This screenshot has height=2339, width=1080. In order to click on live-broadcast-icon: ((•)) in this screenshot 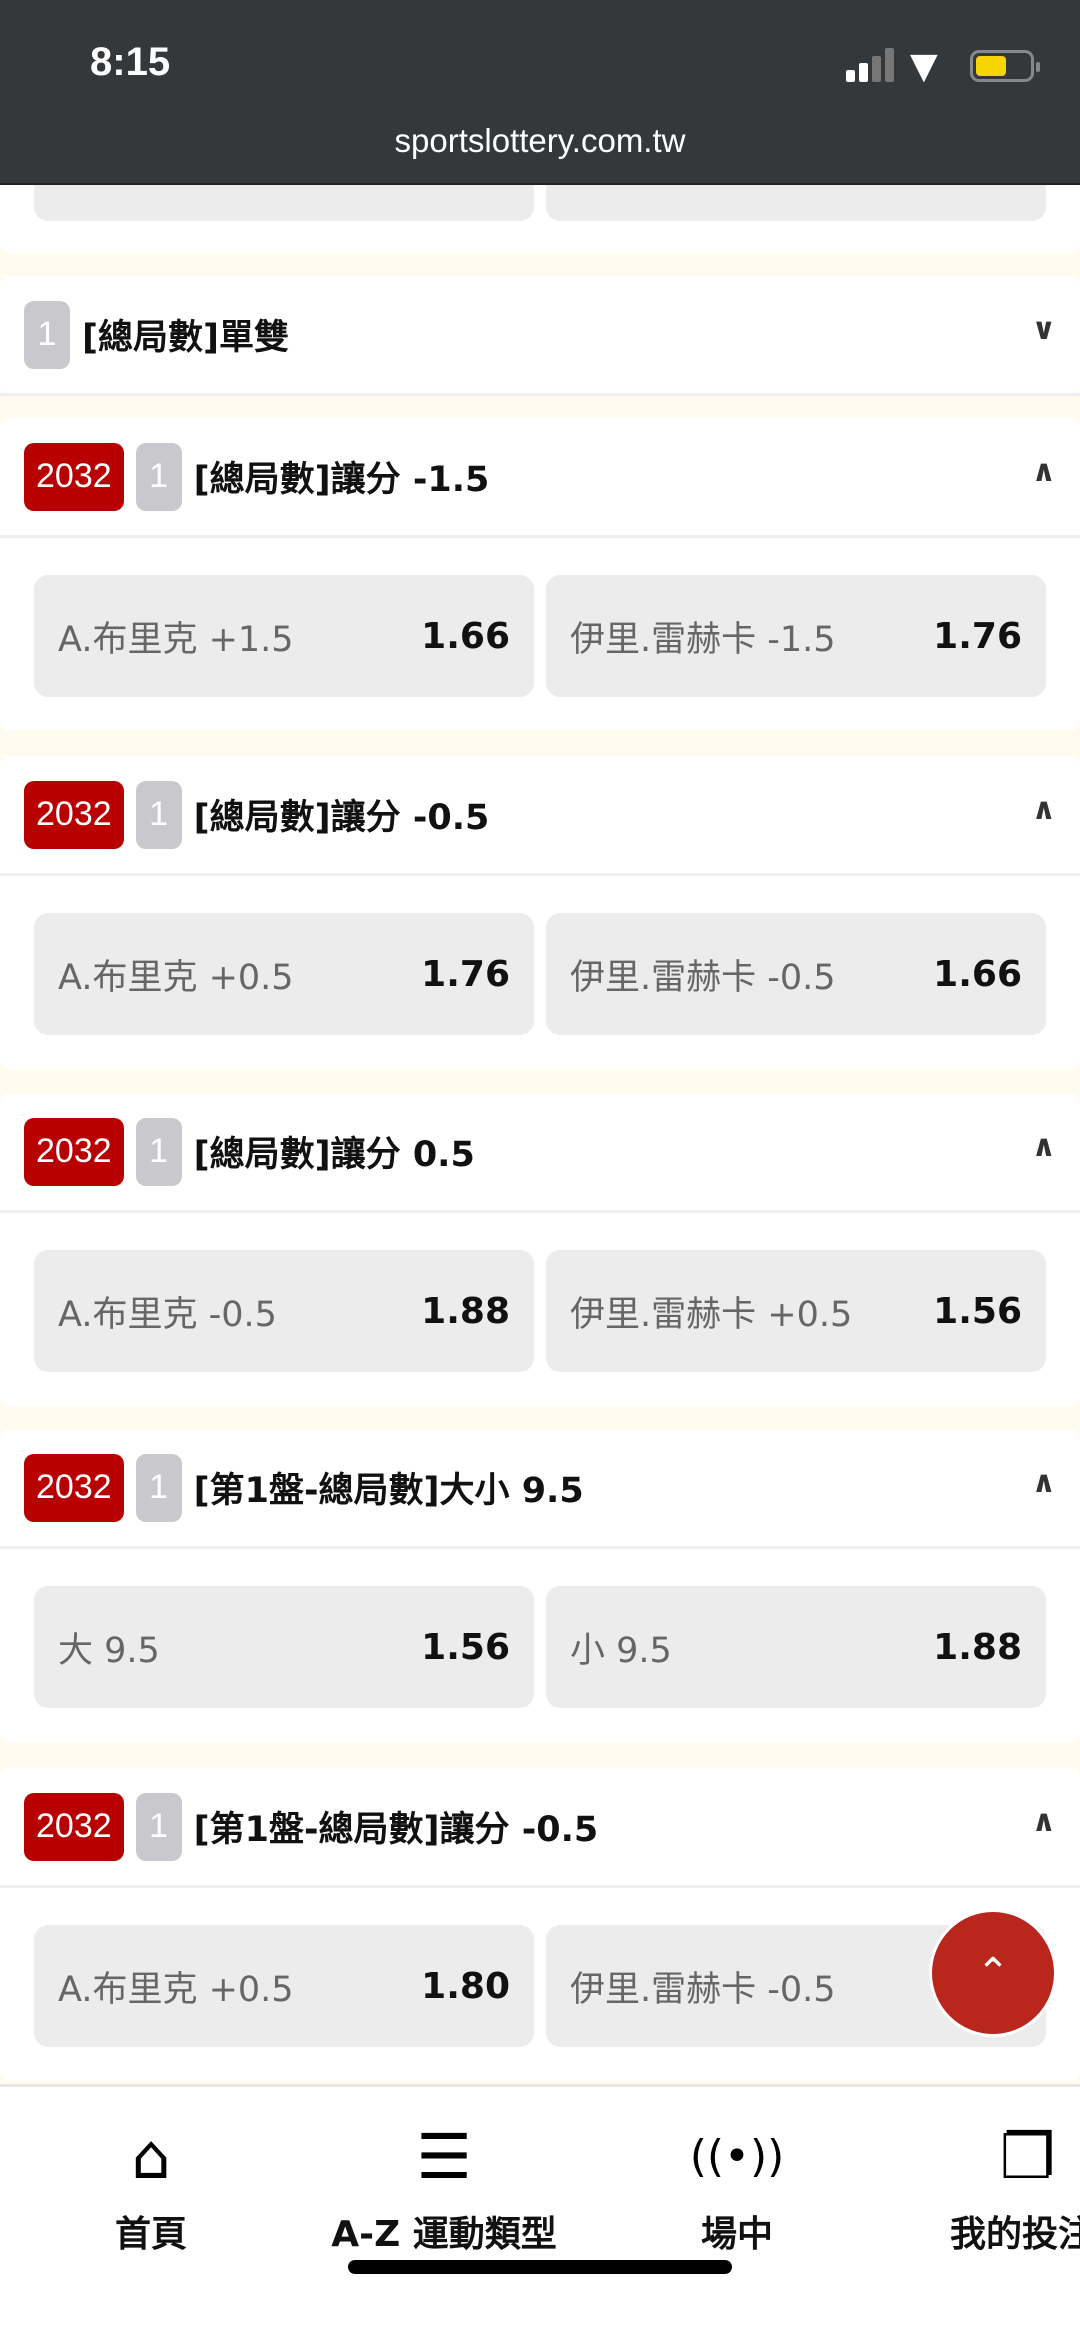, I will do `click(737, 2156)`.